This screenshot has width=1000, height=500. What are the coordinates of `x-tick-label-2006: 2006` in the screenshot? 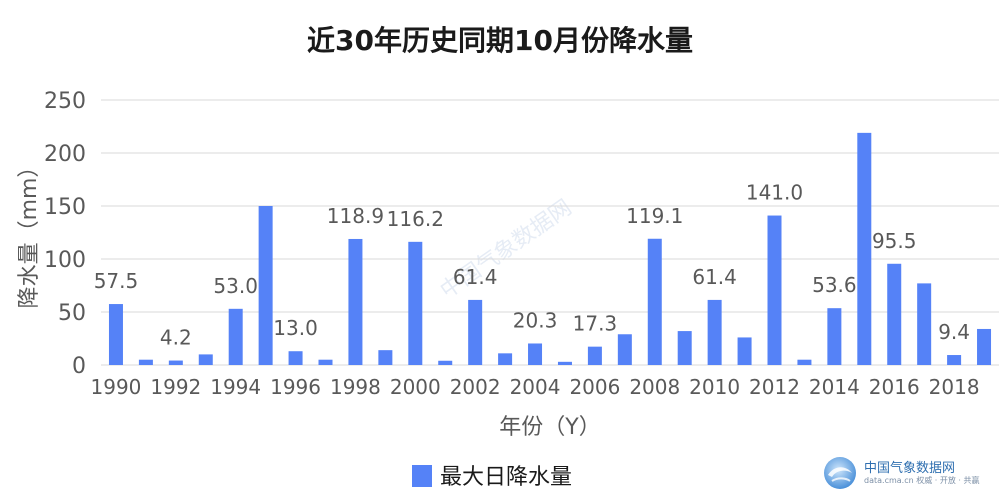 It's located at (594, 387).